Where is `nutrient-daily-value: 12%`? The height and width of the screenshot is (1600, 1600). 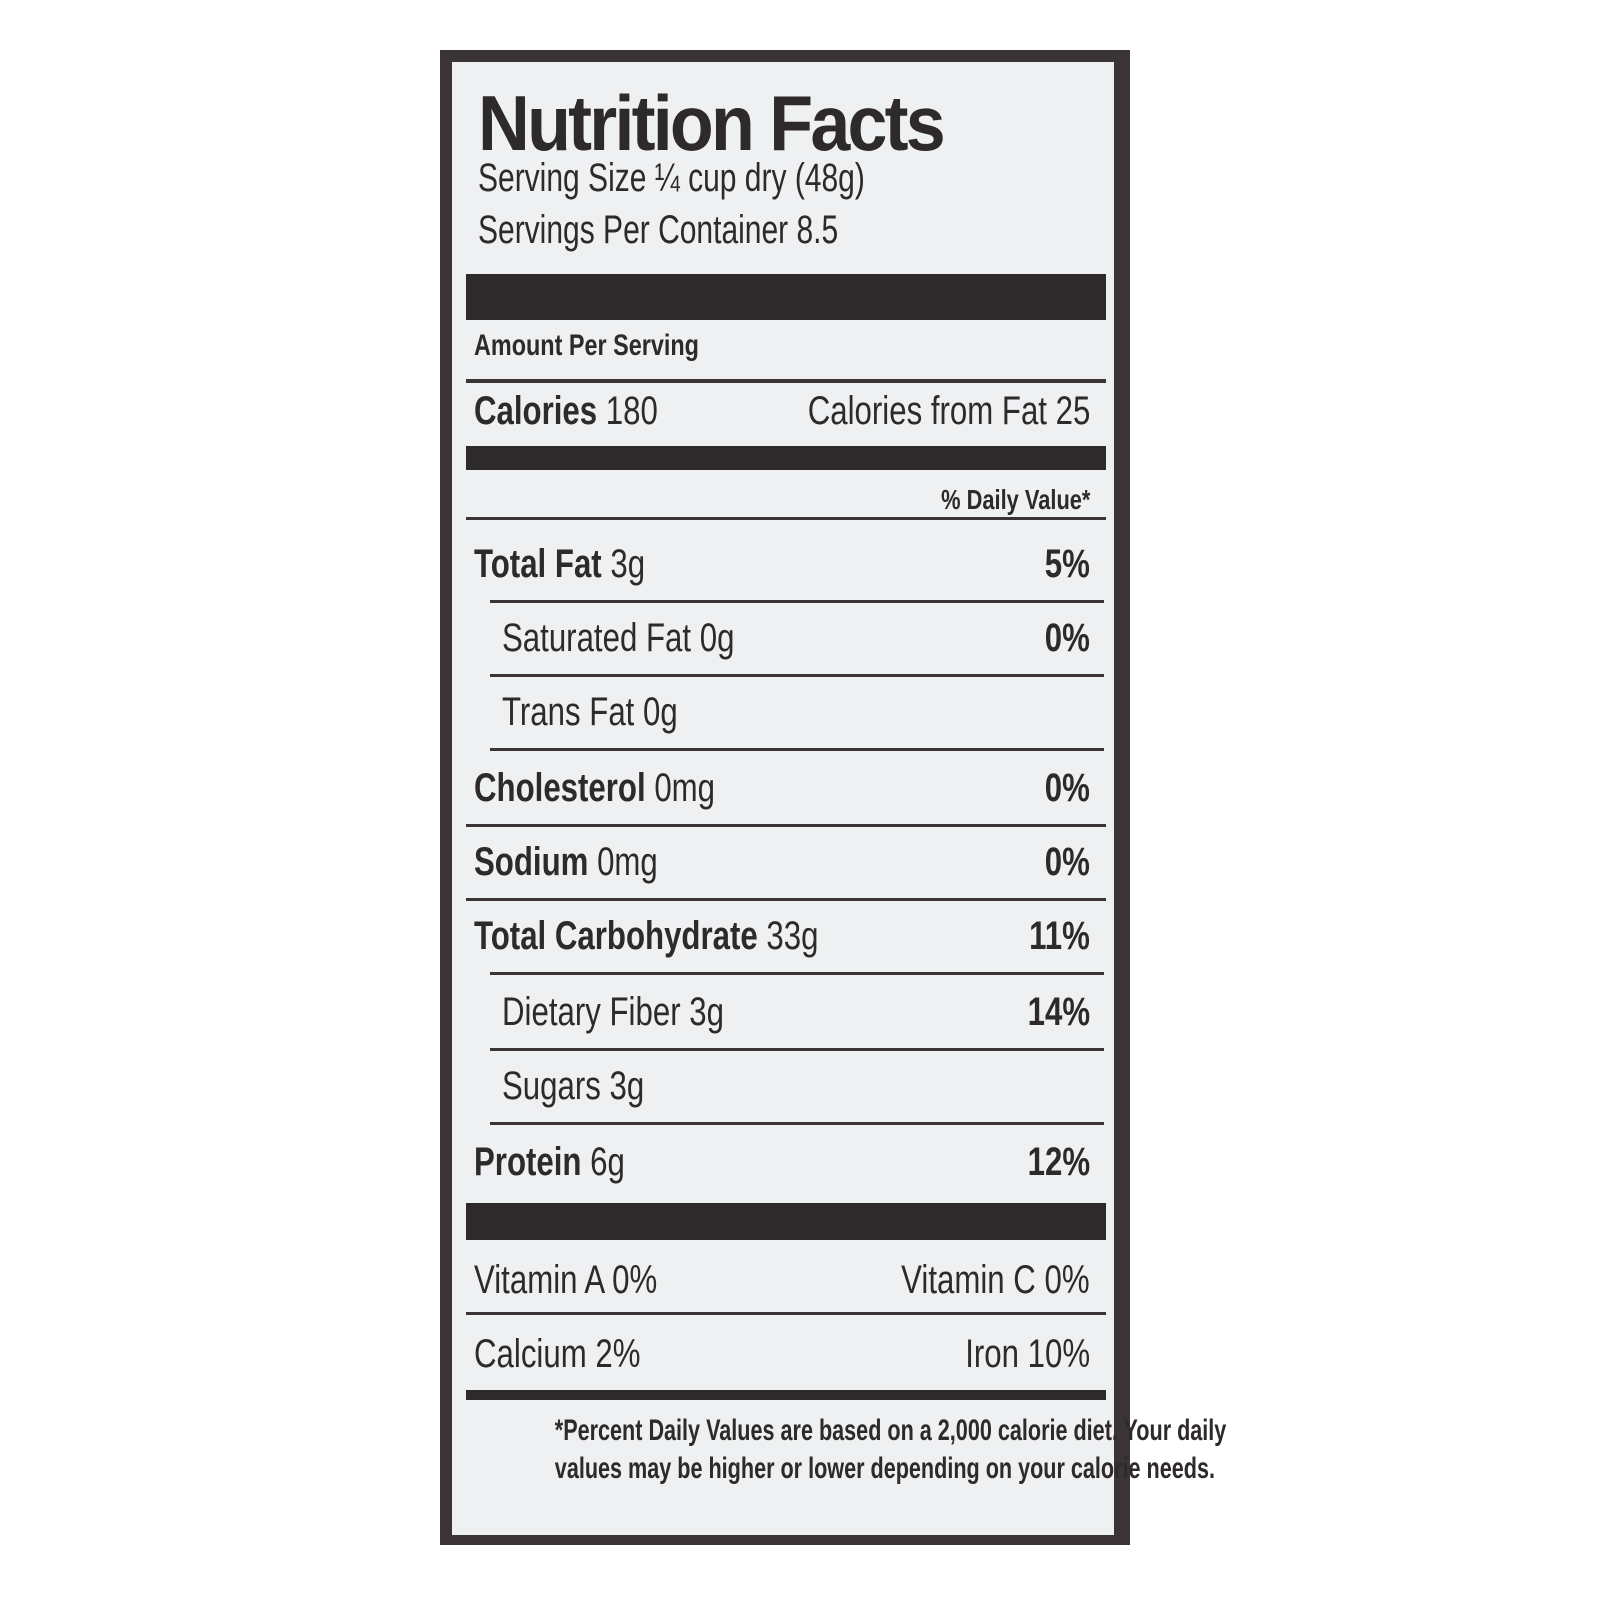
nutrient-daily-value: 12% is located at coordinates (1058, 1161).